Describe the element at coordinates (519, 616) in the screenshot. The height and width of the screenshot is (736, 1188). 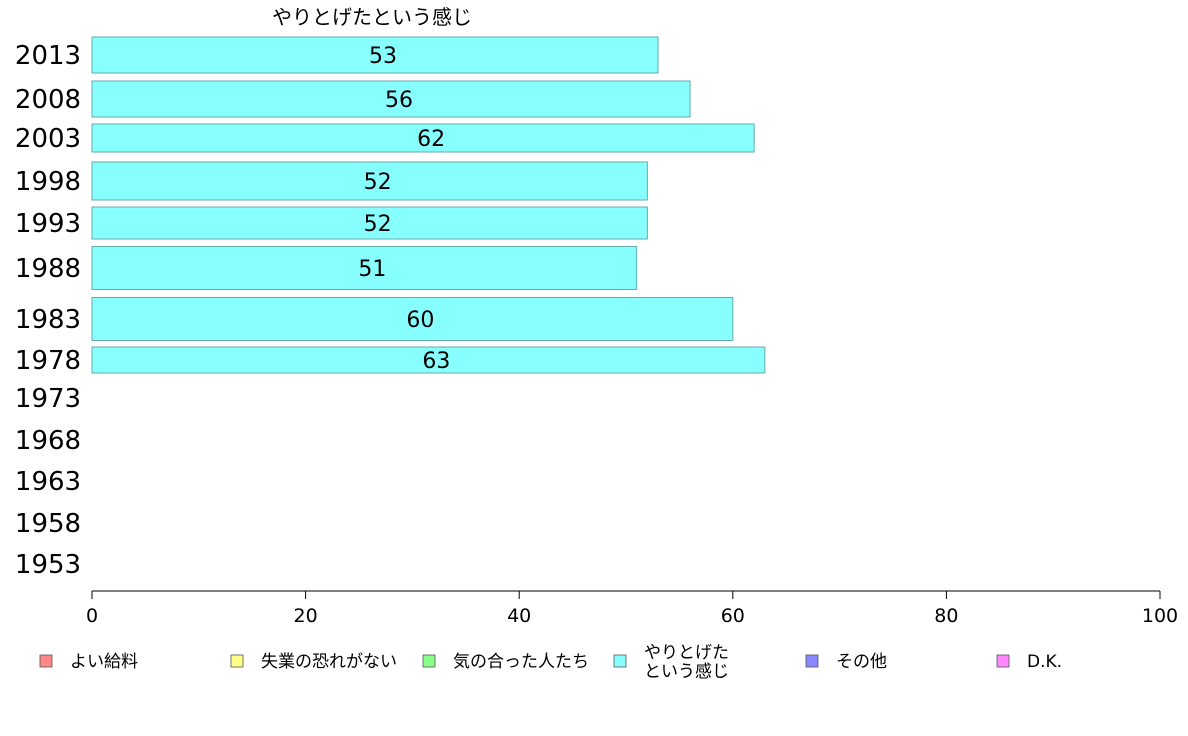
I see `x-tick-label-40: 40` at that location.